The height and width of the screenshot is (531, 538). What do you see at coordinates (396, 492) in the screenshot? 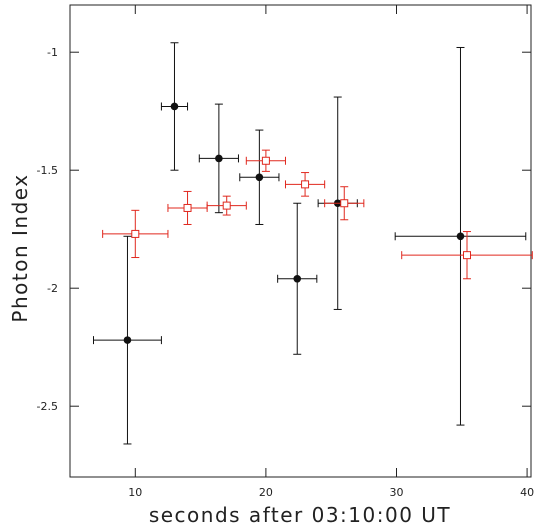
I see `x-tick-label: 30` at bounding box center [396, 492].